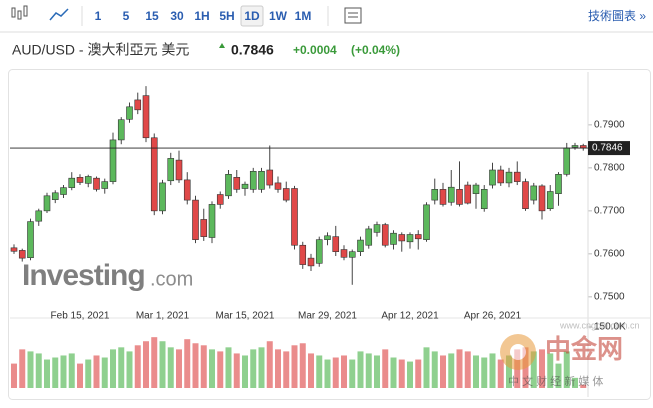  Describe the element at coordinates (609, 125) in the screenshot. I see `y-tick-label: 0.7900` at that location.